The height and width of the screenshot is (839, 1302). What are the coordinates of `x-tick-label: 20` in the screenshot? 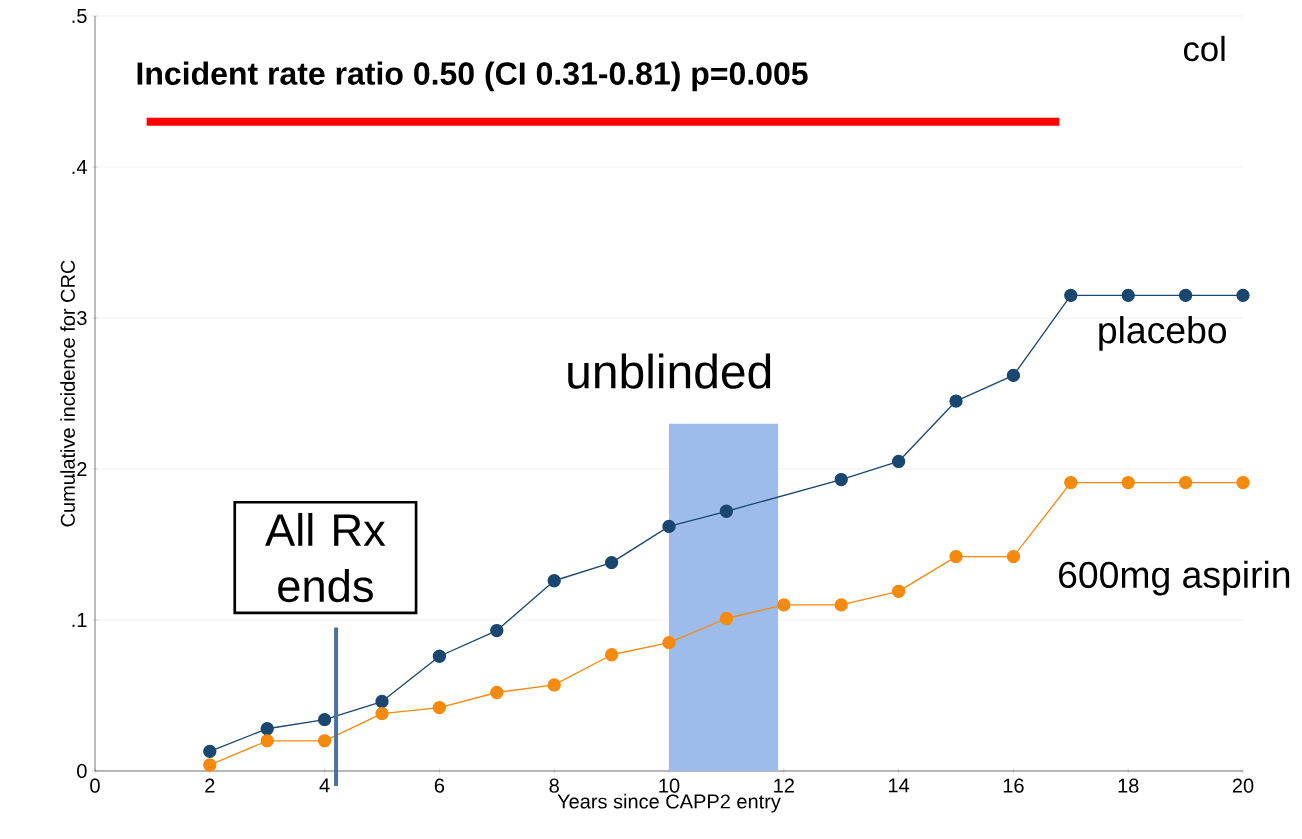 It's located at (1243, 785).